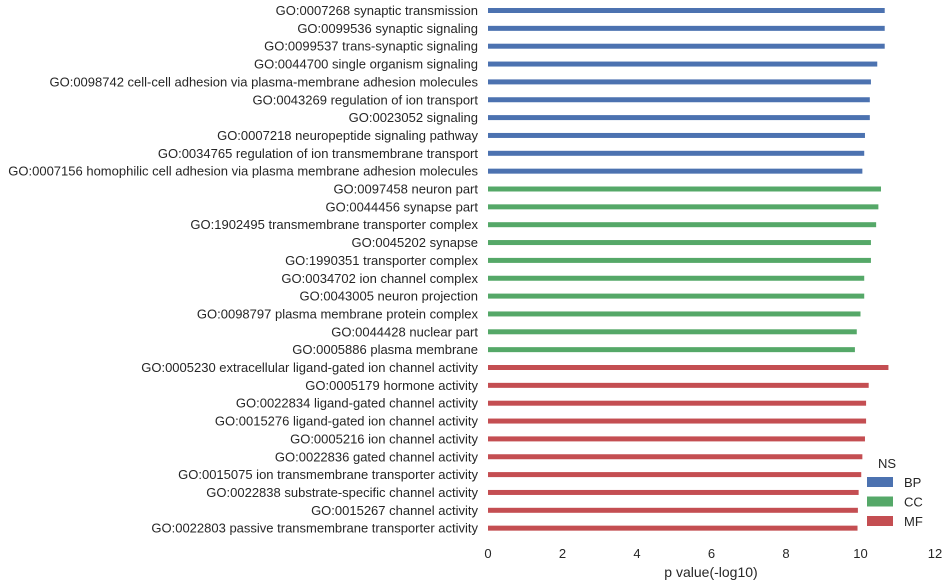 The image size is (948, 587). Describe the element at coordinates (785, 553) in the screenshot. I see `x-tick-label: 8` at that location.